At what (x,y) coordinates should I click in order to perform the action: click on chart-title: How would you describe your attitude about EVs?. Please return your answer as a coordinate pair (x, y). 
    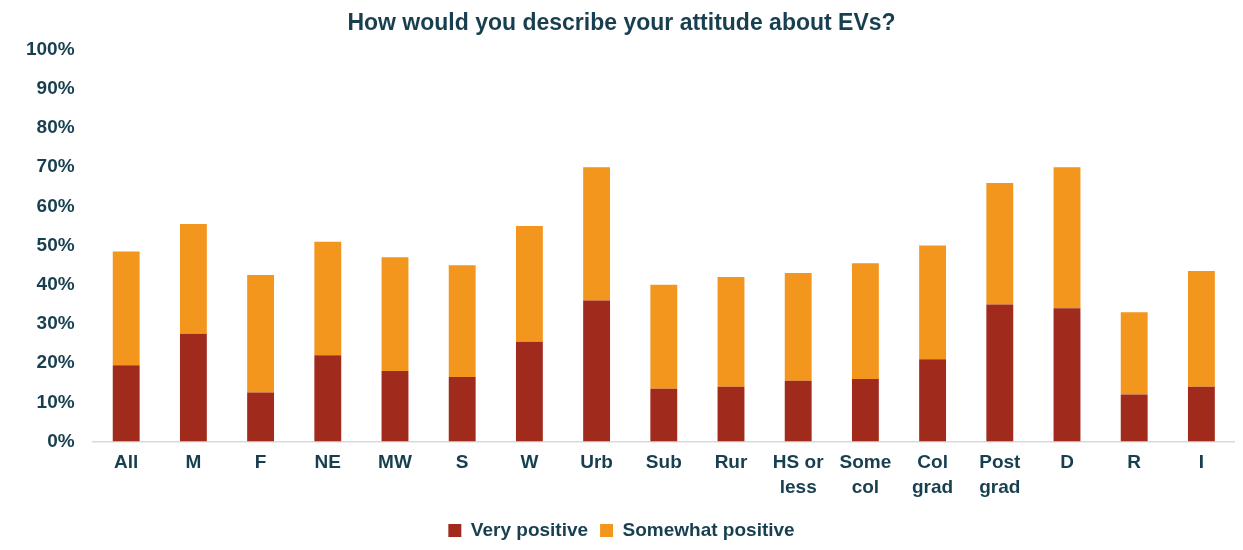
    Looking at the image, I should click on (621, 22).